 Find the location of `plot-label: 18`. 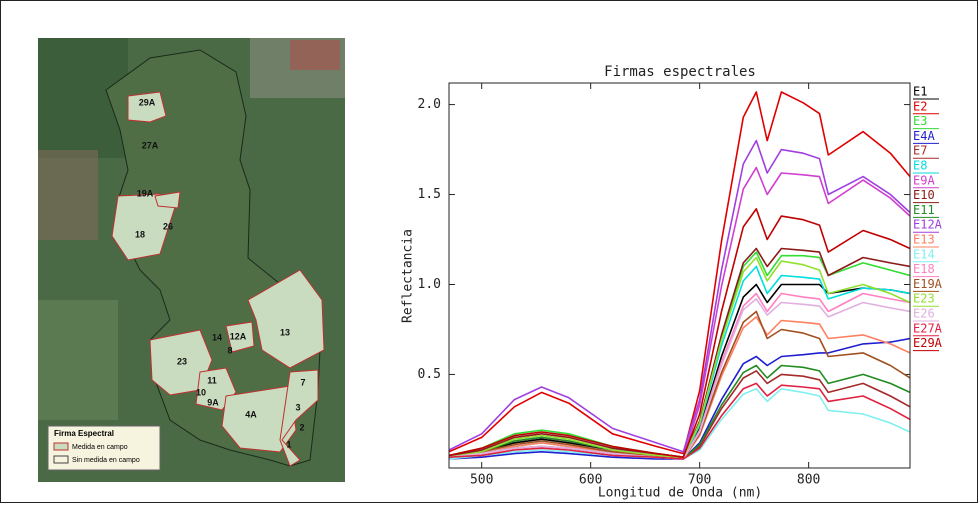

plot-label: 18 is located at coordinates (140, 234).